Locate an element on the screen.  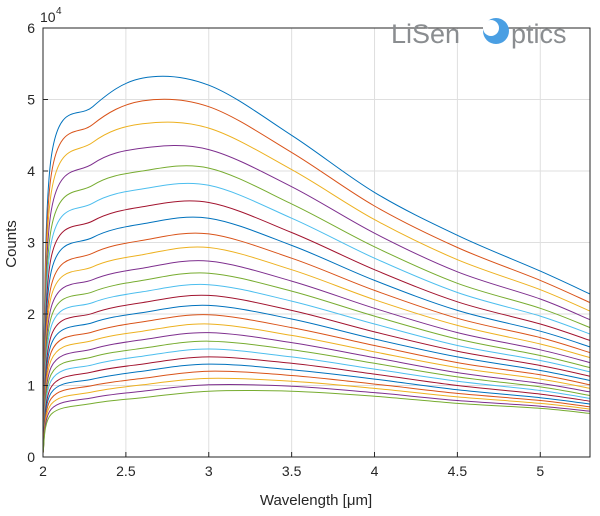
x-tick-label: 4 is located at coordinates (375, 471).